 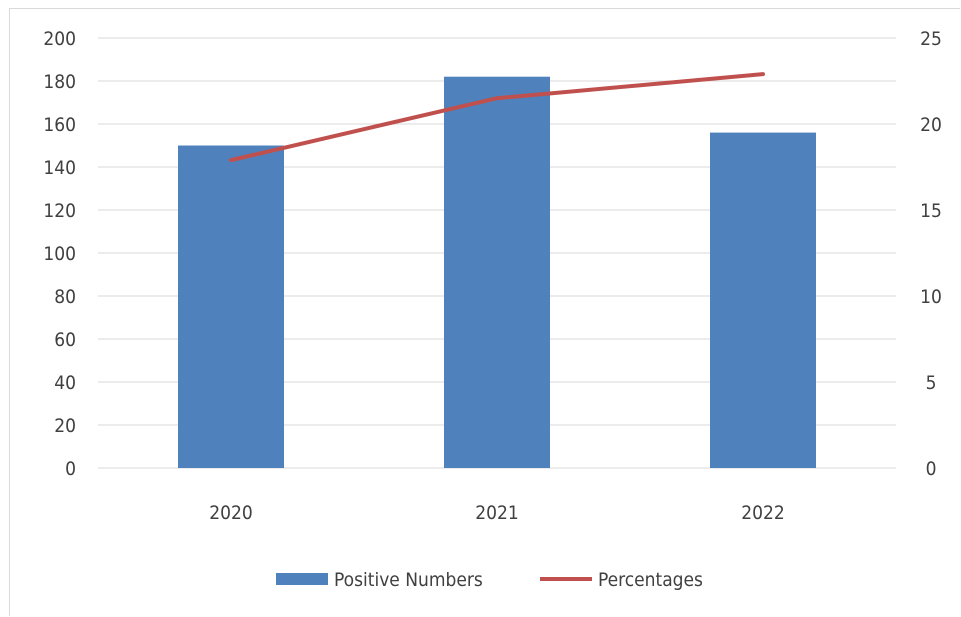 I want to click on left-tick-label: 20, so click(x=65, y=426).